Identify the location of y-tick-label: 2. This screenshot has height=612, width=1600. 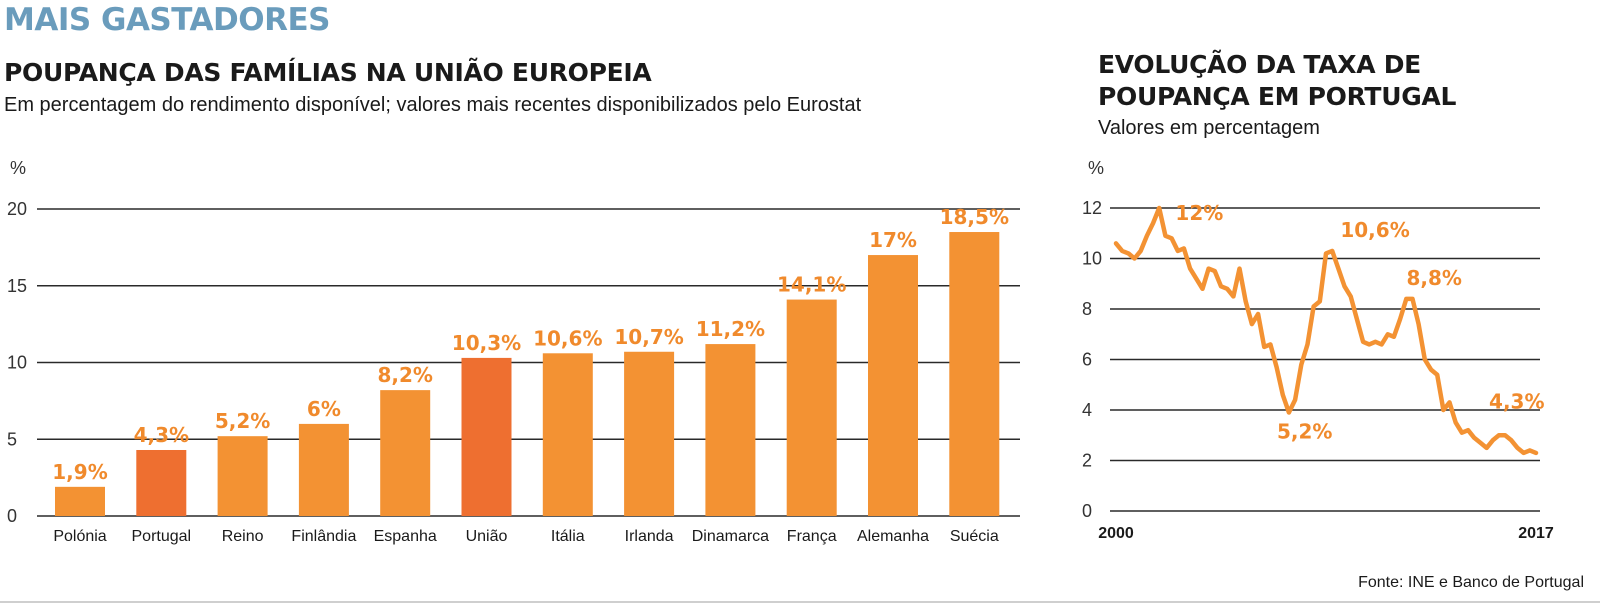
(1087, 461).